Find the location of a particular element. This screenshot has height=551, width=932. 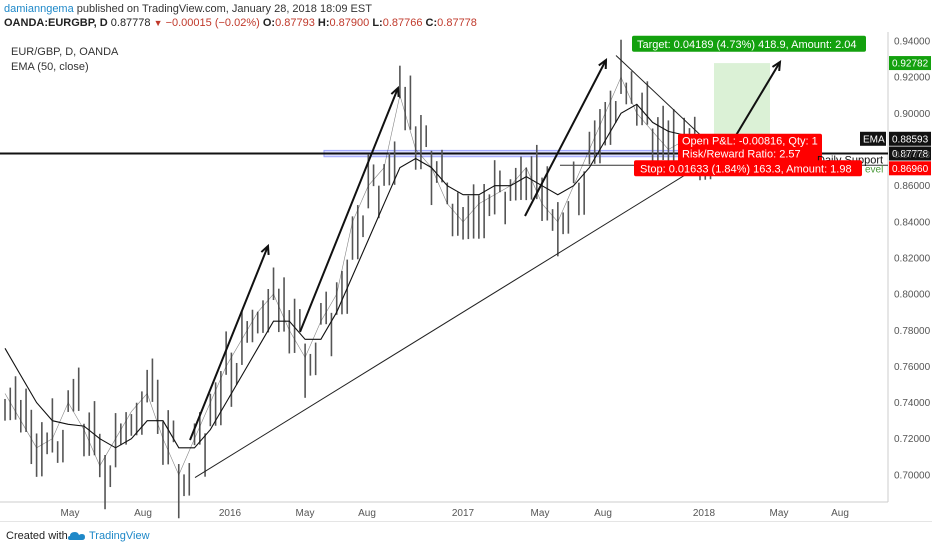

footer: Created with TradingView is located at coordinates (466, 536).